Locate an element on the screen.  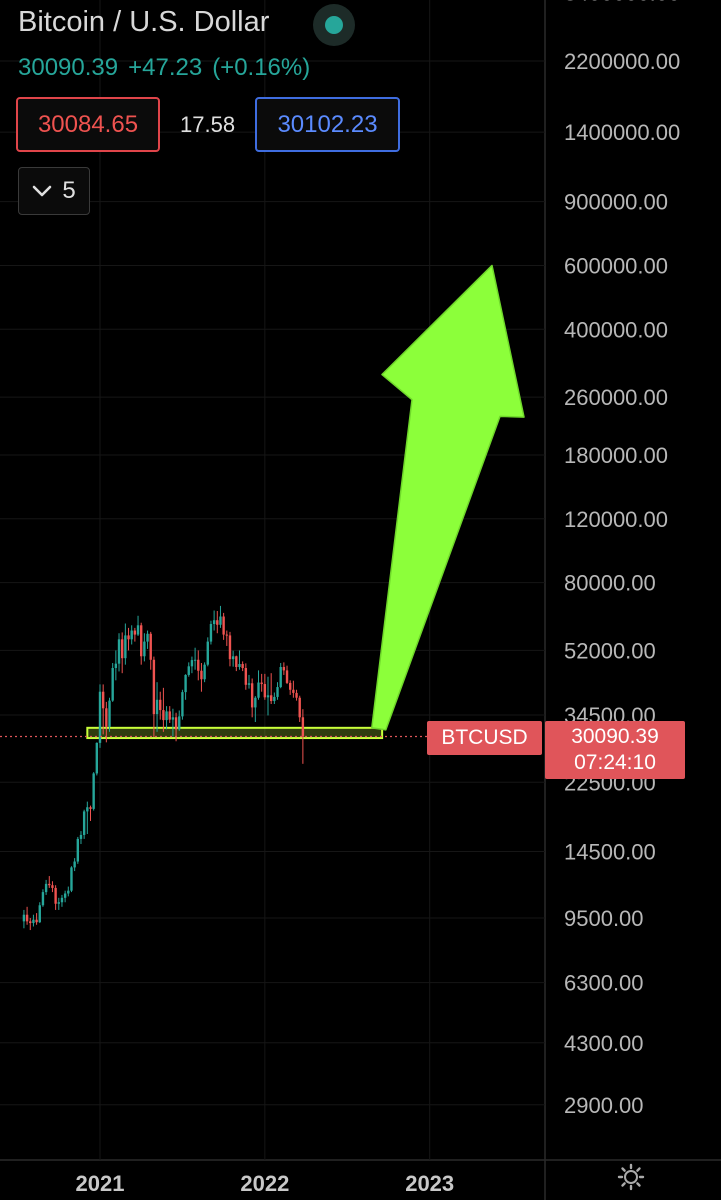
support-zone is located at coordinates (235, 733).